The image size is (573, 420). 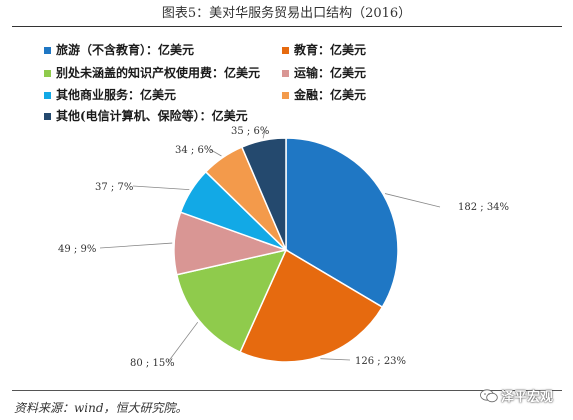 I want to click on watermark-text: 泽平宏观, so click(x=527, y=397).